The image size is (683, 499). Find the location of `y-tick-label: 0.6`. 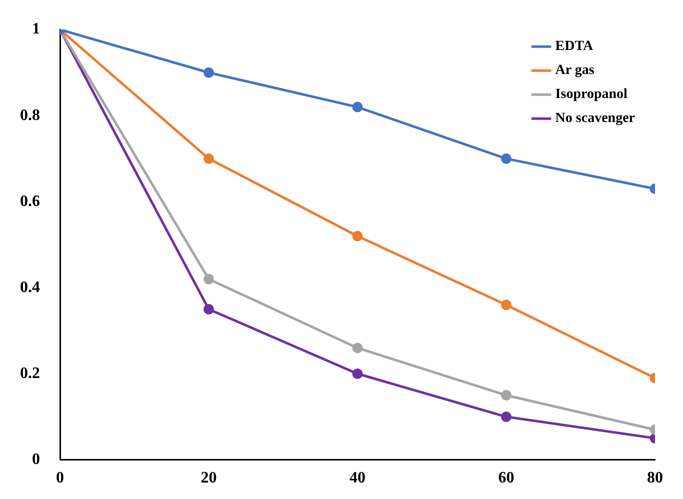

y-tick-label: 0.6 is located at coordinates (30, 201).